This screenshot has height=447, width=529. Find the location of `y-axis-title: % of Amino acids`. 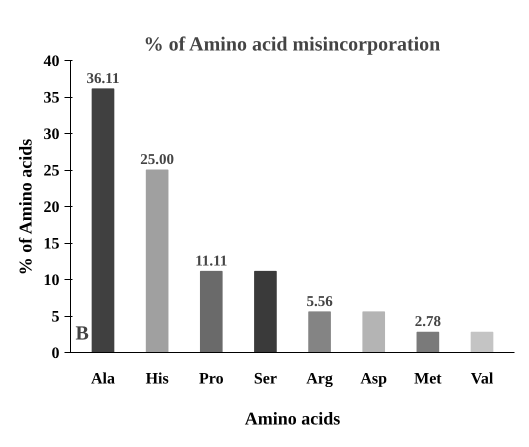

y-axis-title: % of Amino acids is located at coordinates (26, 207).